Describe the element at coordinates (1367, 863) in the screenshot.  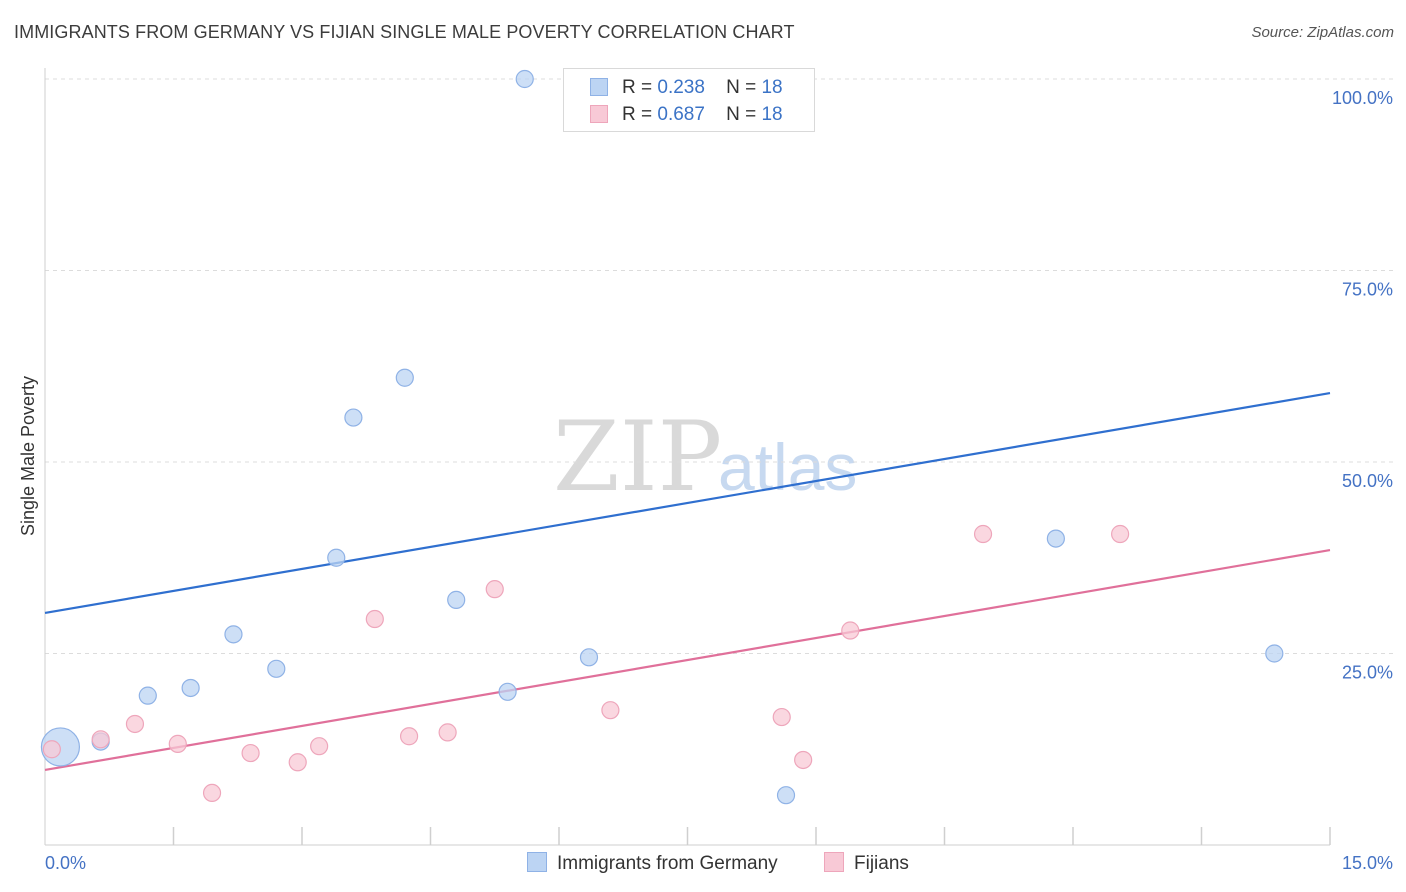
I see `x-tick-label-max: 15.0%` at that location.